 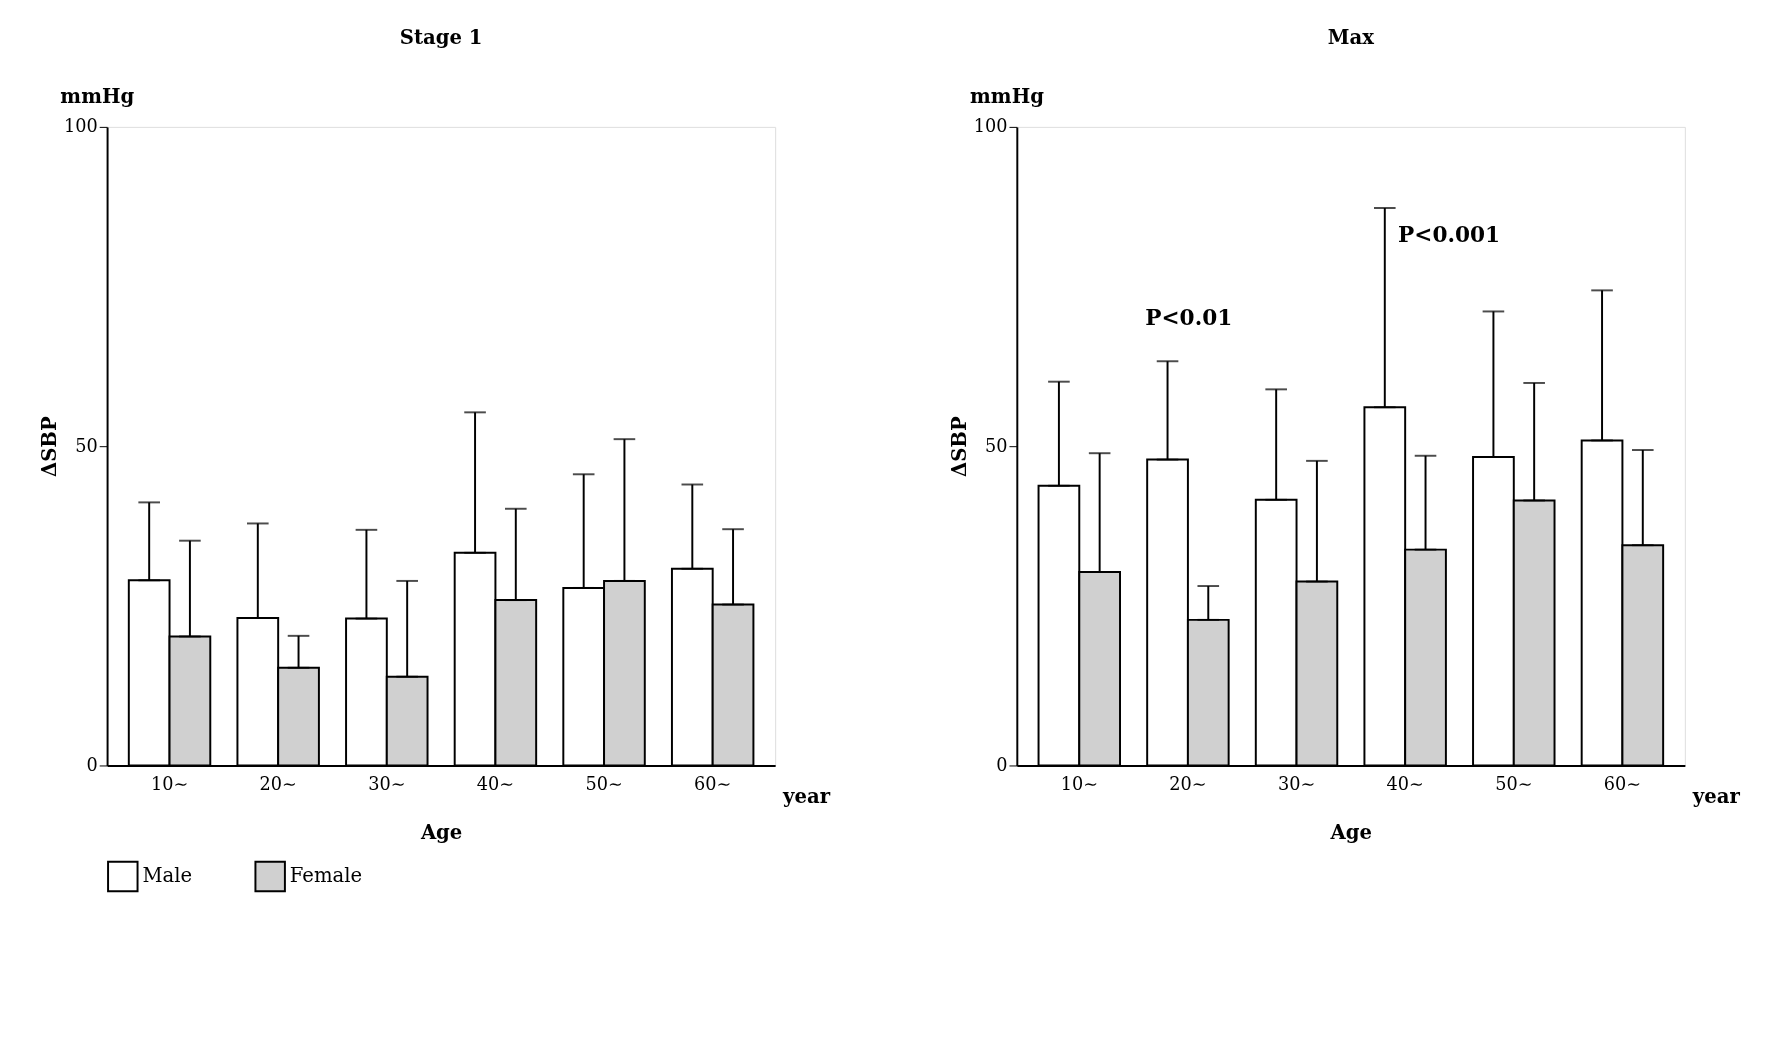 What do you see at coordinates (1449, 235) in the screenshot?
I see `annotation: P<0.001` at bounding box center [1449, 235].